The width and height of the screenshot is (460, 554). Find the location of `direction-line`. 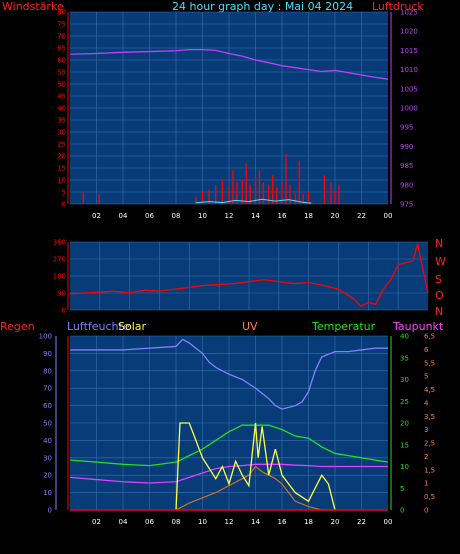

direction-line is located at coordinates (249, 275).